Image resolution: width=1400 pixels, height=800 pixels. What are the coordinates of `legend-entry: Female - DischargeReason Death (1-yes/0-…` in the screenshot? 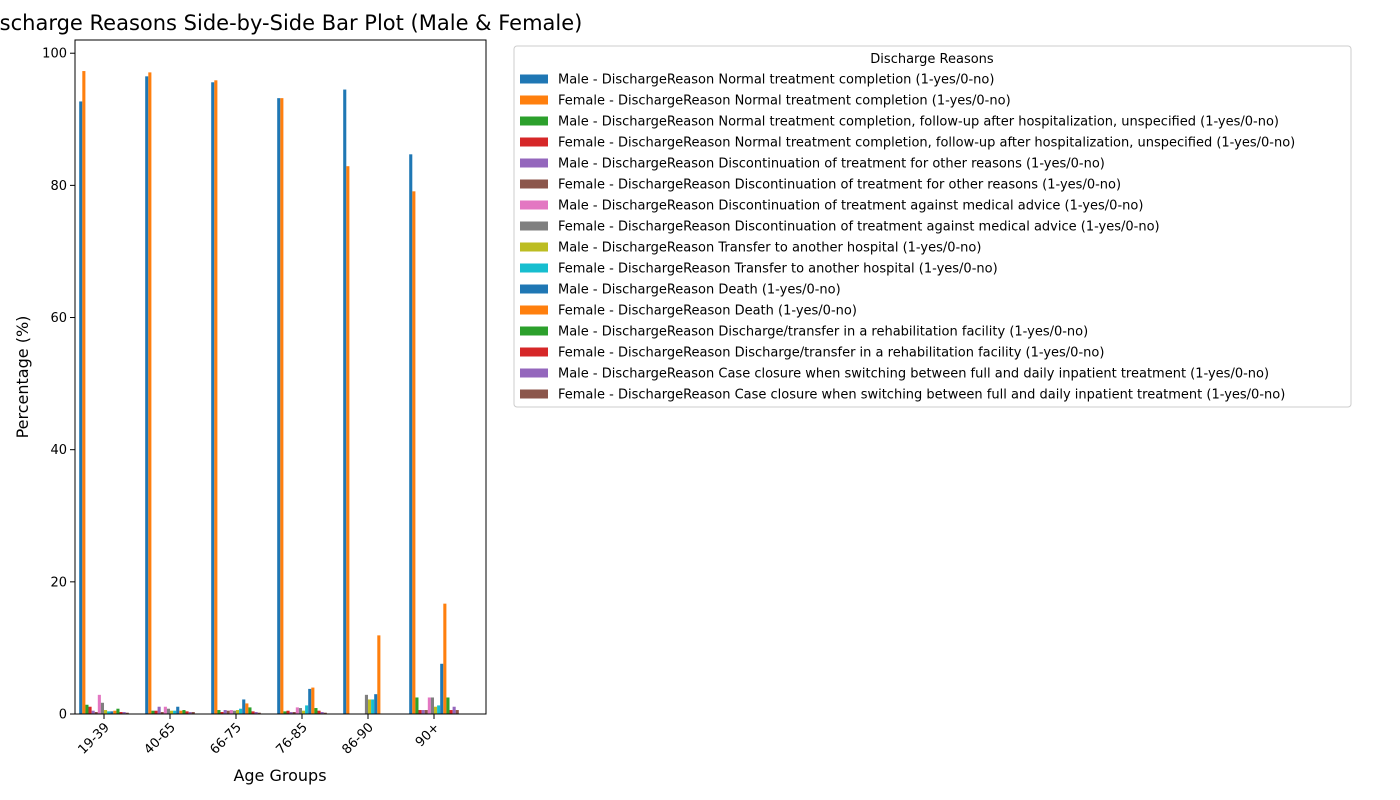 It's located at (707, 311).